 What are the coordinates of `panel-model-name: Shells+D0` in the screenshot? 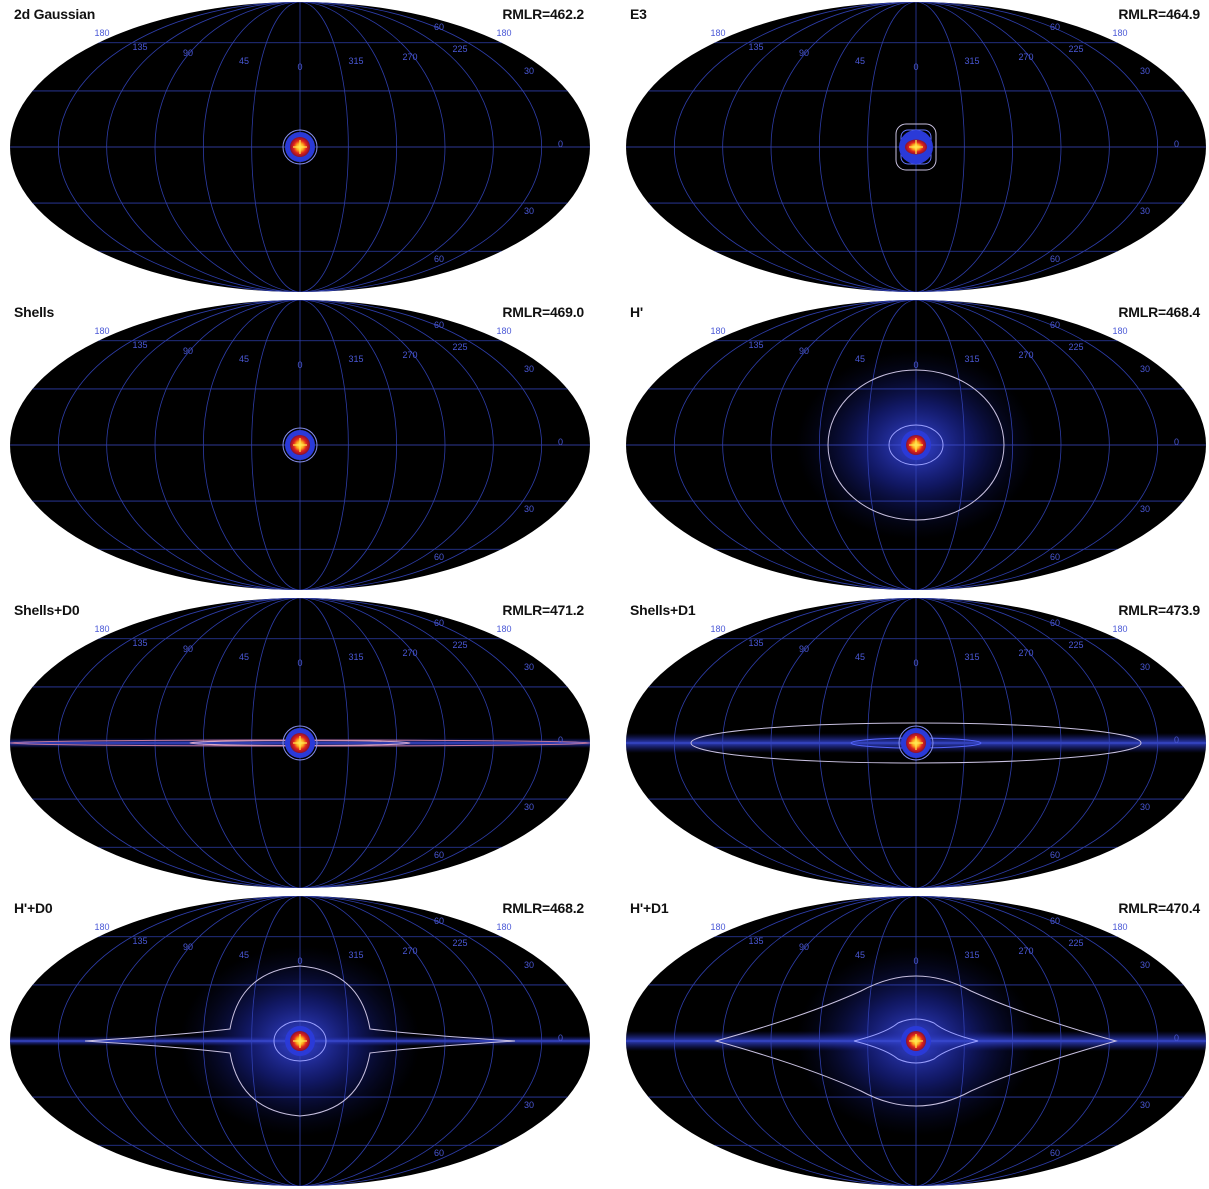 It's located at (47, 610).